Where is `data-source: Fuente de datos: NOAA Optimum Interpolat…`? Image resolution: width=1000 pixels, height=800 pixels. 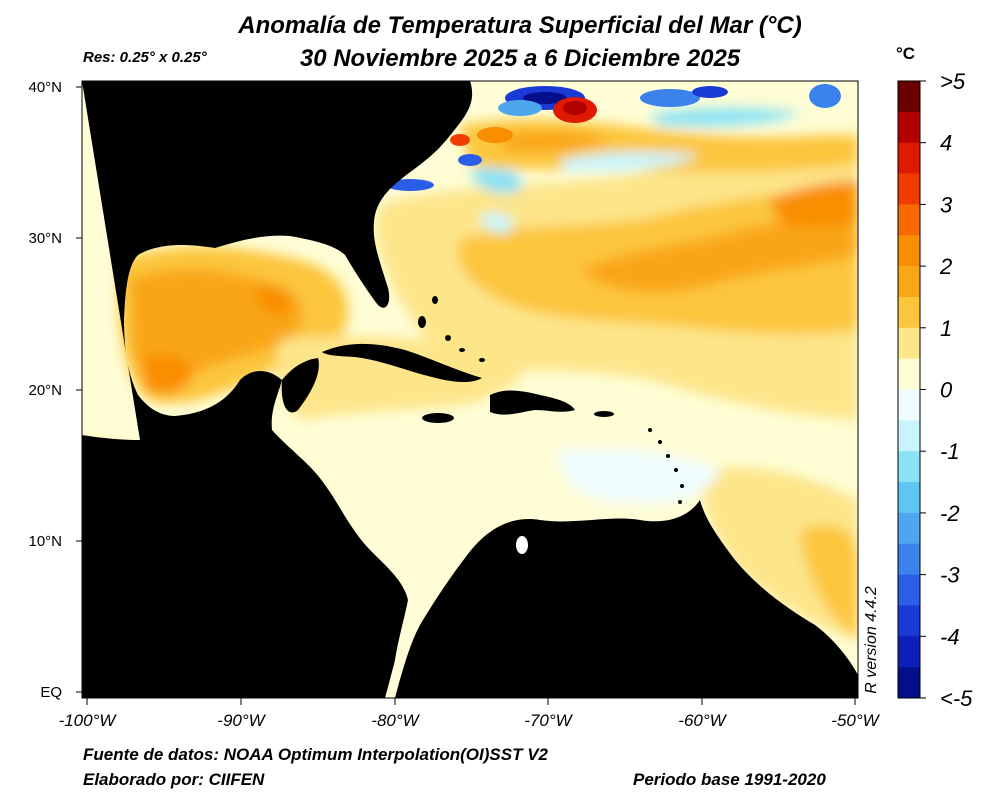 data-source: Fuente de datos: NOAA Optimum Interpolat… is located at coordinates (315, 754).